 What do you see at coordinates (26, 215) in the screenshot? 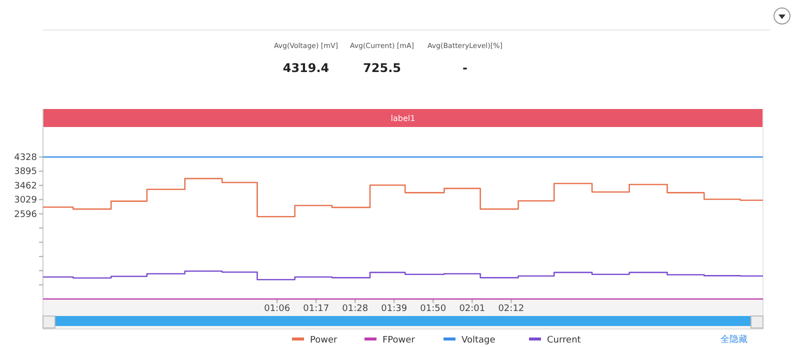
I see `y-tick-label: 2596` at bounding box center [26, 215].